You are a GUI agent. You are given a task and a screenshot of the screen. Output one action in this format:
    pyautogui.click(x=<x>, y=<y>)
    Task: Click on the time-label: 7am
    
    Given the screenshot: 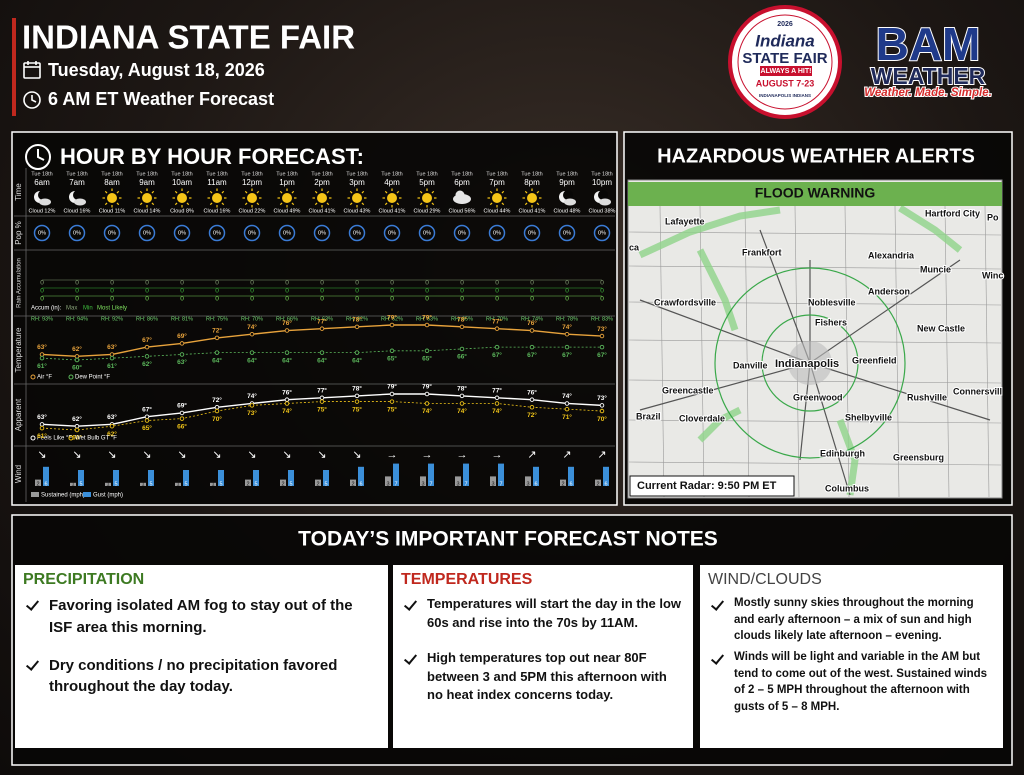 What is the action you would take?
    pyautogui.click(x=77, y=182)
    